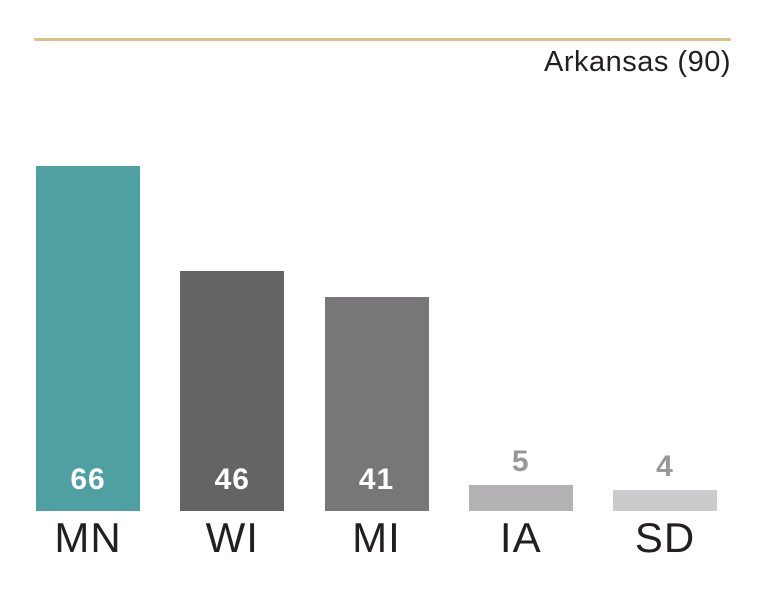  Describe the element at coordinates (520, 537) in the screenshot. I see `bar-category-label-ia: IA` at that location.